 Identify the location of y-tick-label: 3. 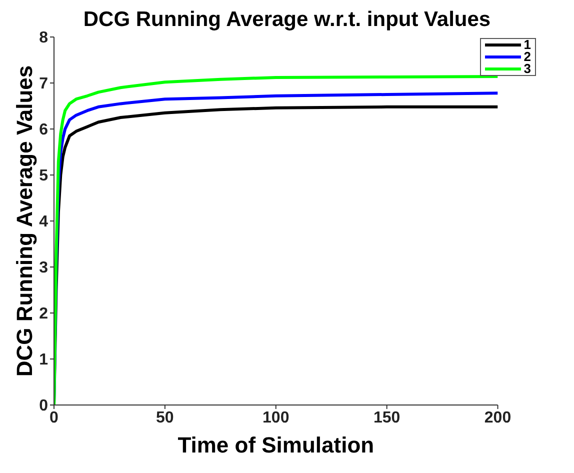
(43, 268).